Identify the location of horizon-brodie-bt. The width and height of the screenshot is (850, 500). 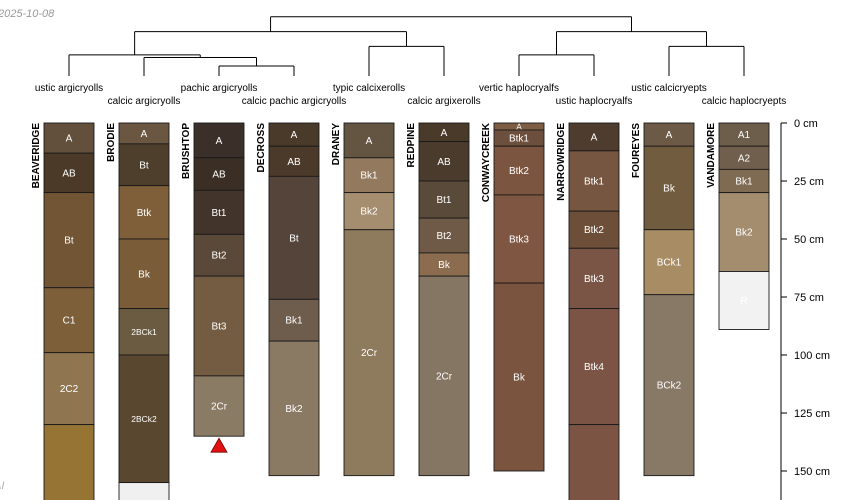
(144, 165).